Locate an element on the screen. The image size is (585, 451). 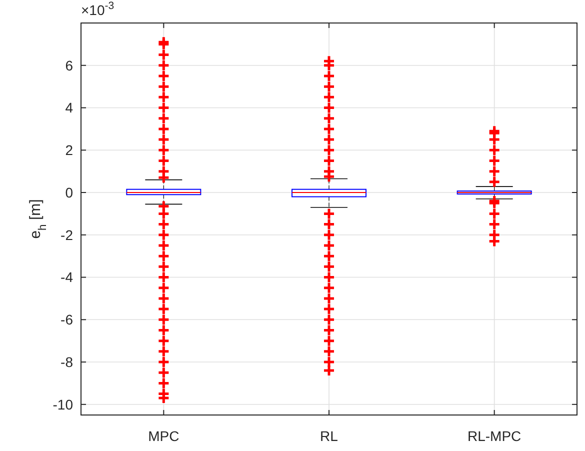
x-tick-label: MPC is located at coordinates (164, 436).